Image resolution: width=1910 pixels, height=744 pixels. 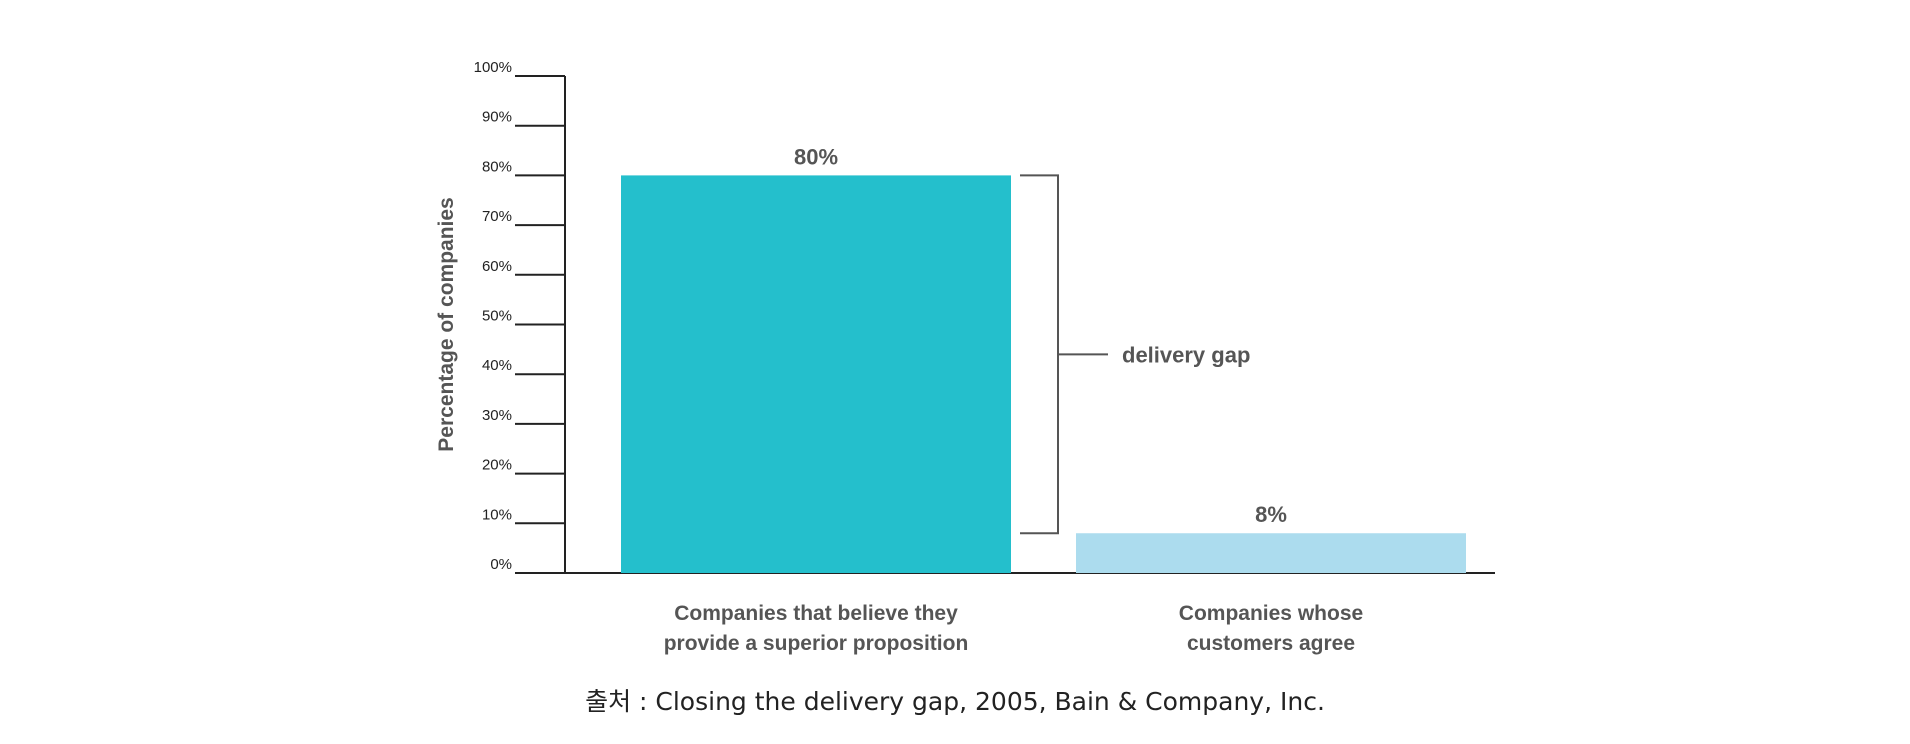 What do you see at coordinates (497, 415) in the screenshot?
I see `y-tick-label: 30%` at bounding box center [497, 415].